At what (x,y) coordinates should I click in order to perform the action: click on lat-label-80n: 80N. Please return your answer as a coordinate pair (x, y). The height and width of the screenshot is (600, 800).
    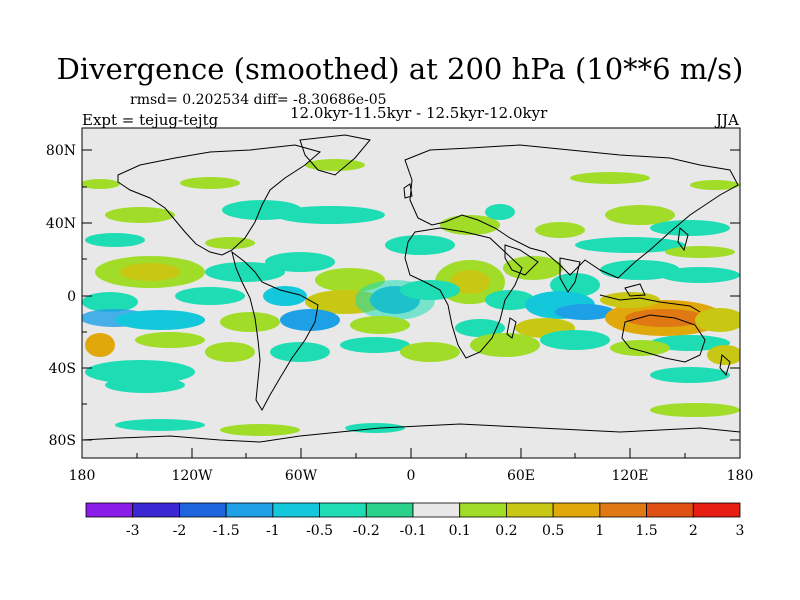
    Looking at the image, I should click on (61, 151).